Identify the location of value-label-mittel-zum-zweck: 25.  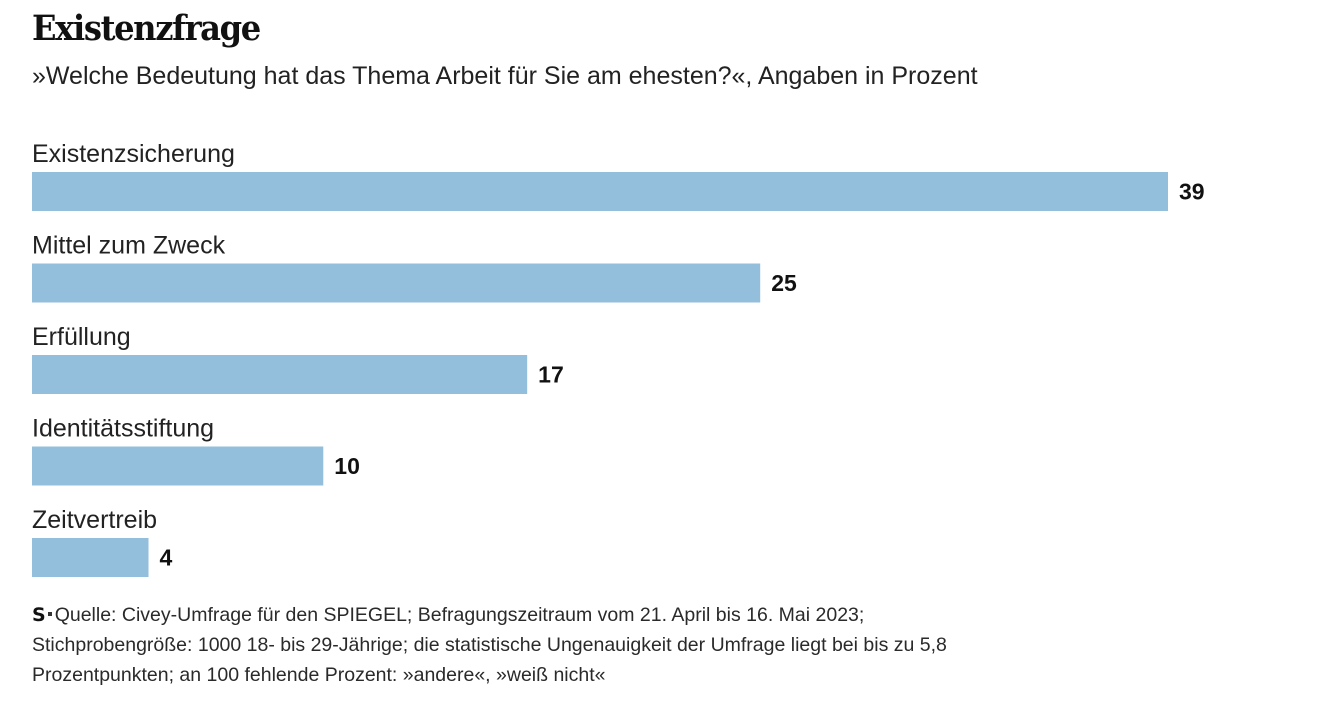
(784, 283).